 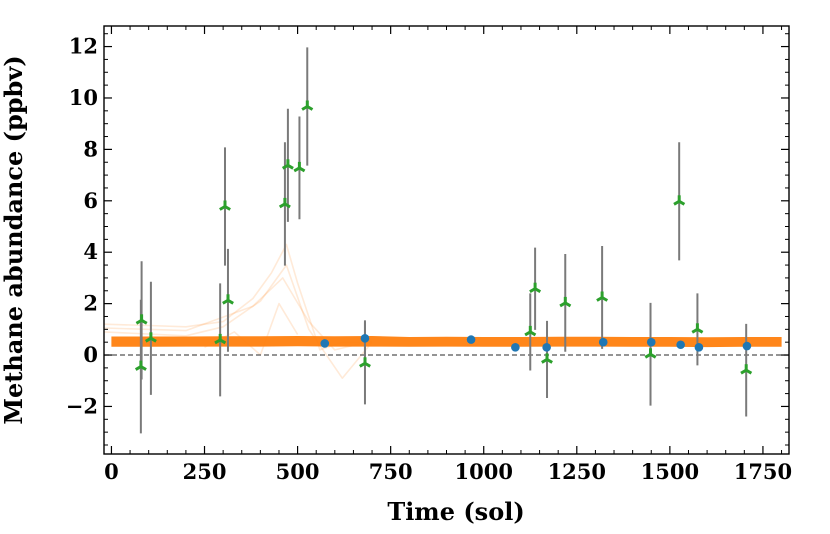 I want to click on x-tick-label: 500, so click(x=298, y=471).